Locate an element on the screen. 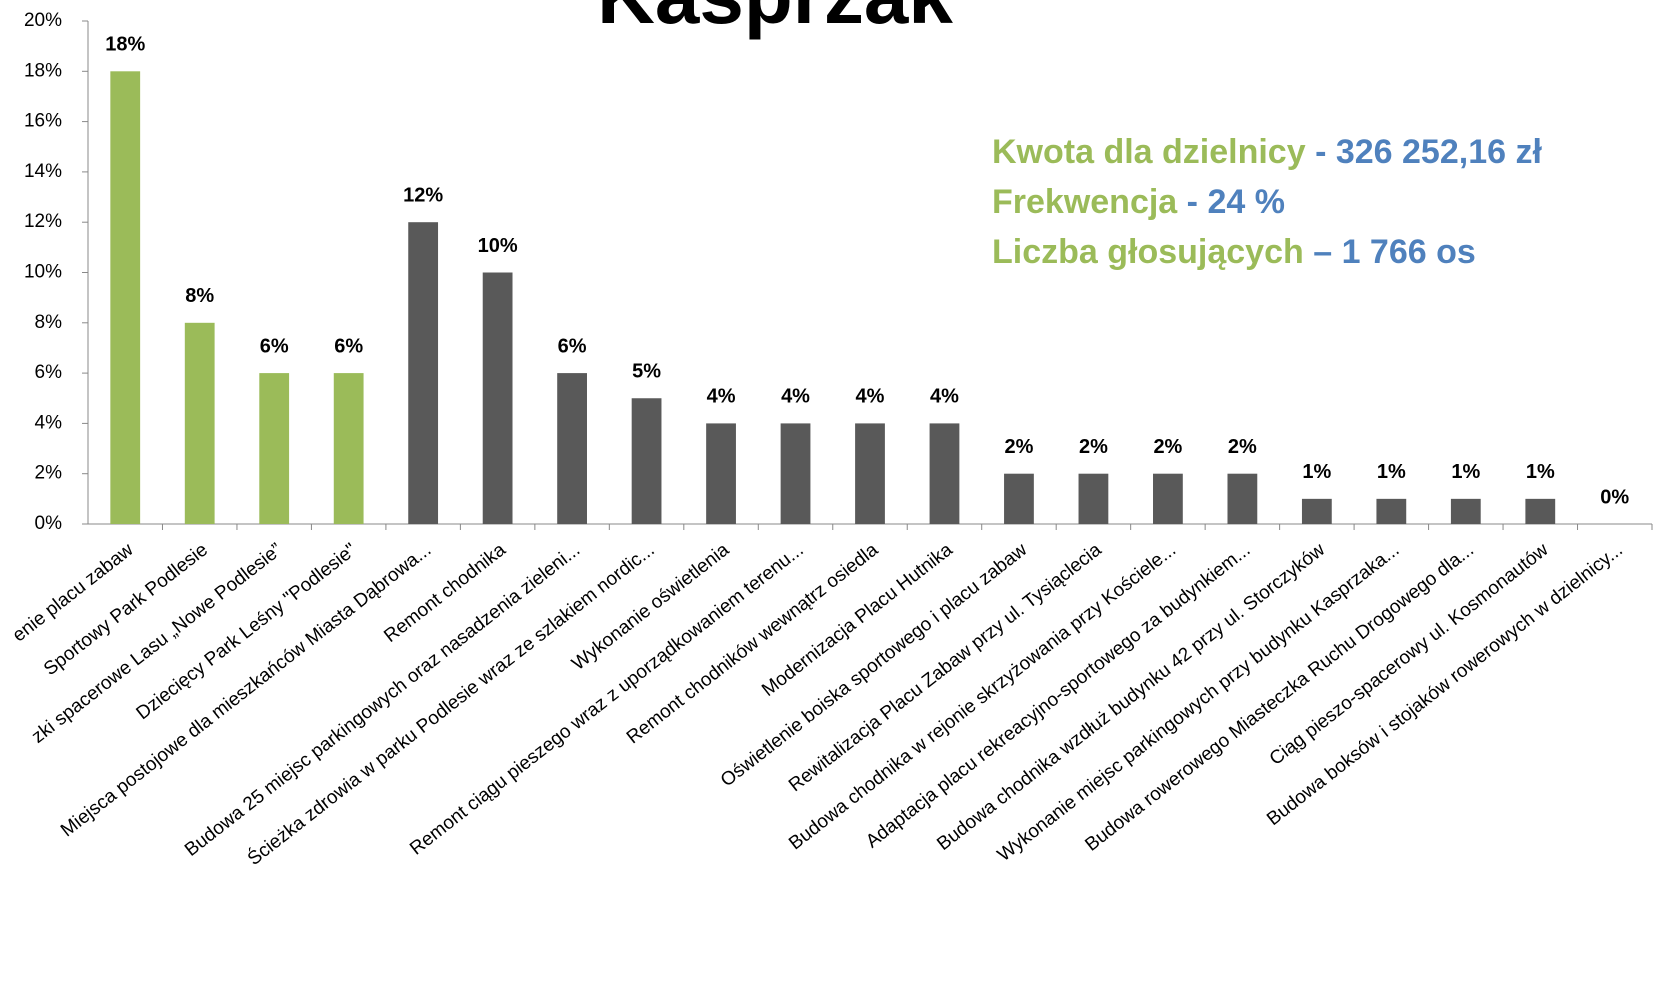  y-tick-label: 18% is located at coordinates (43, 70).